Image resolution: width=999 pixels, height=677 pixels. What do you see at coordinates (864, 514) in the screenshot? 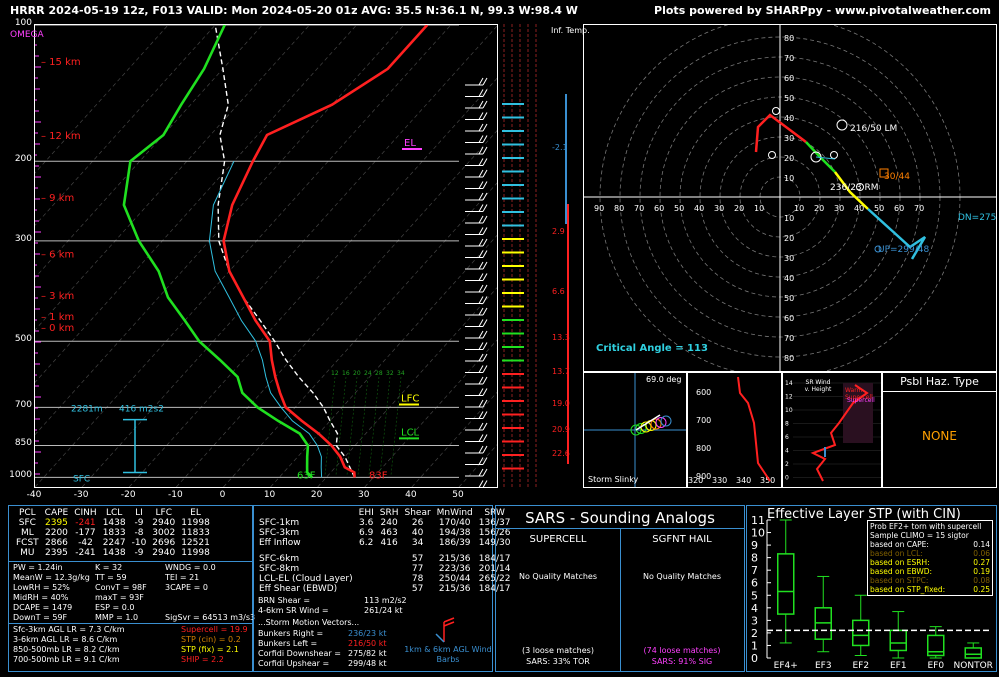
I see `stp-title: Effective Layer STP (with CIN)` at bounding box center [864, 514].